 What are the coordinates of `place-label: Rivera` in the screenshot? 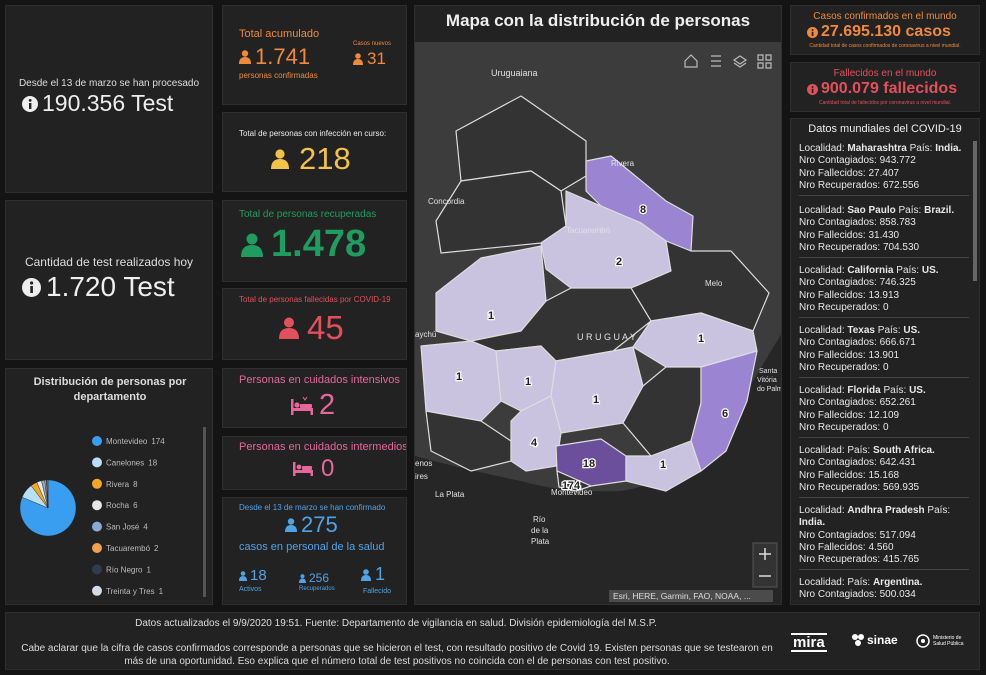 It's located at (623, 163).